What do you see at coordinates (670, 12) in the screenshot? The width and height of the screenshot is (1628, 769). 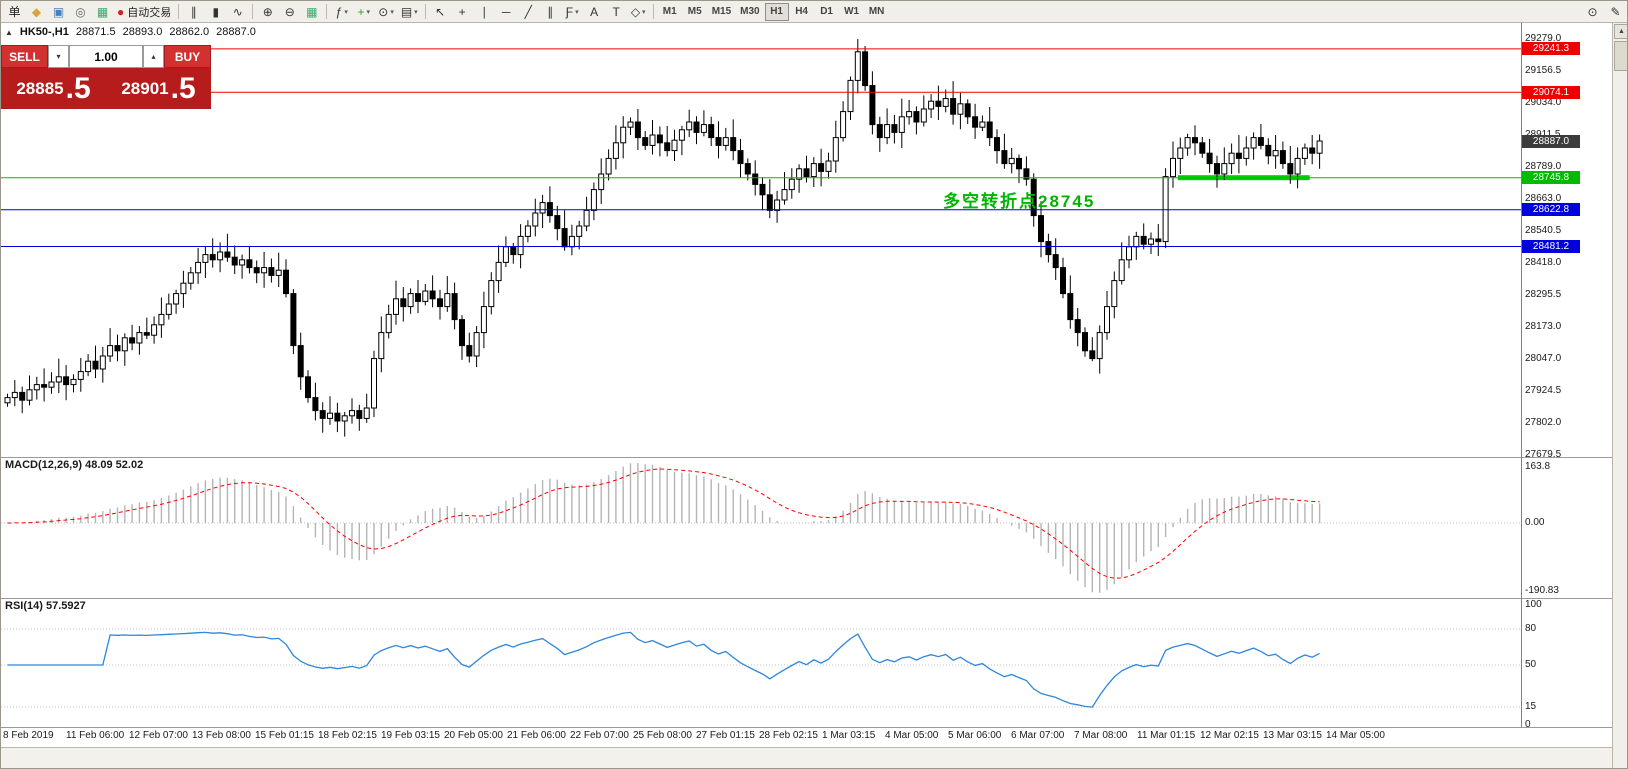 I see `timeframe-button-m1: M1` at bounding box center [670, 12].